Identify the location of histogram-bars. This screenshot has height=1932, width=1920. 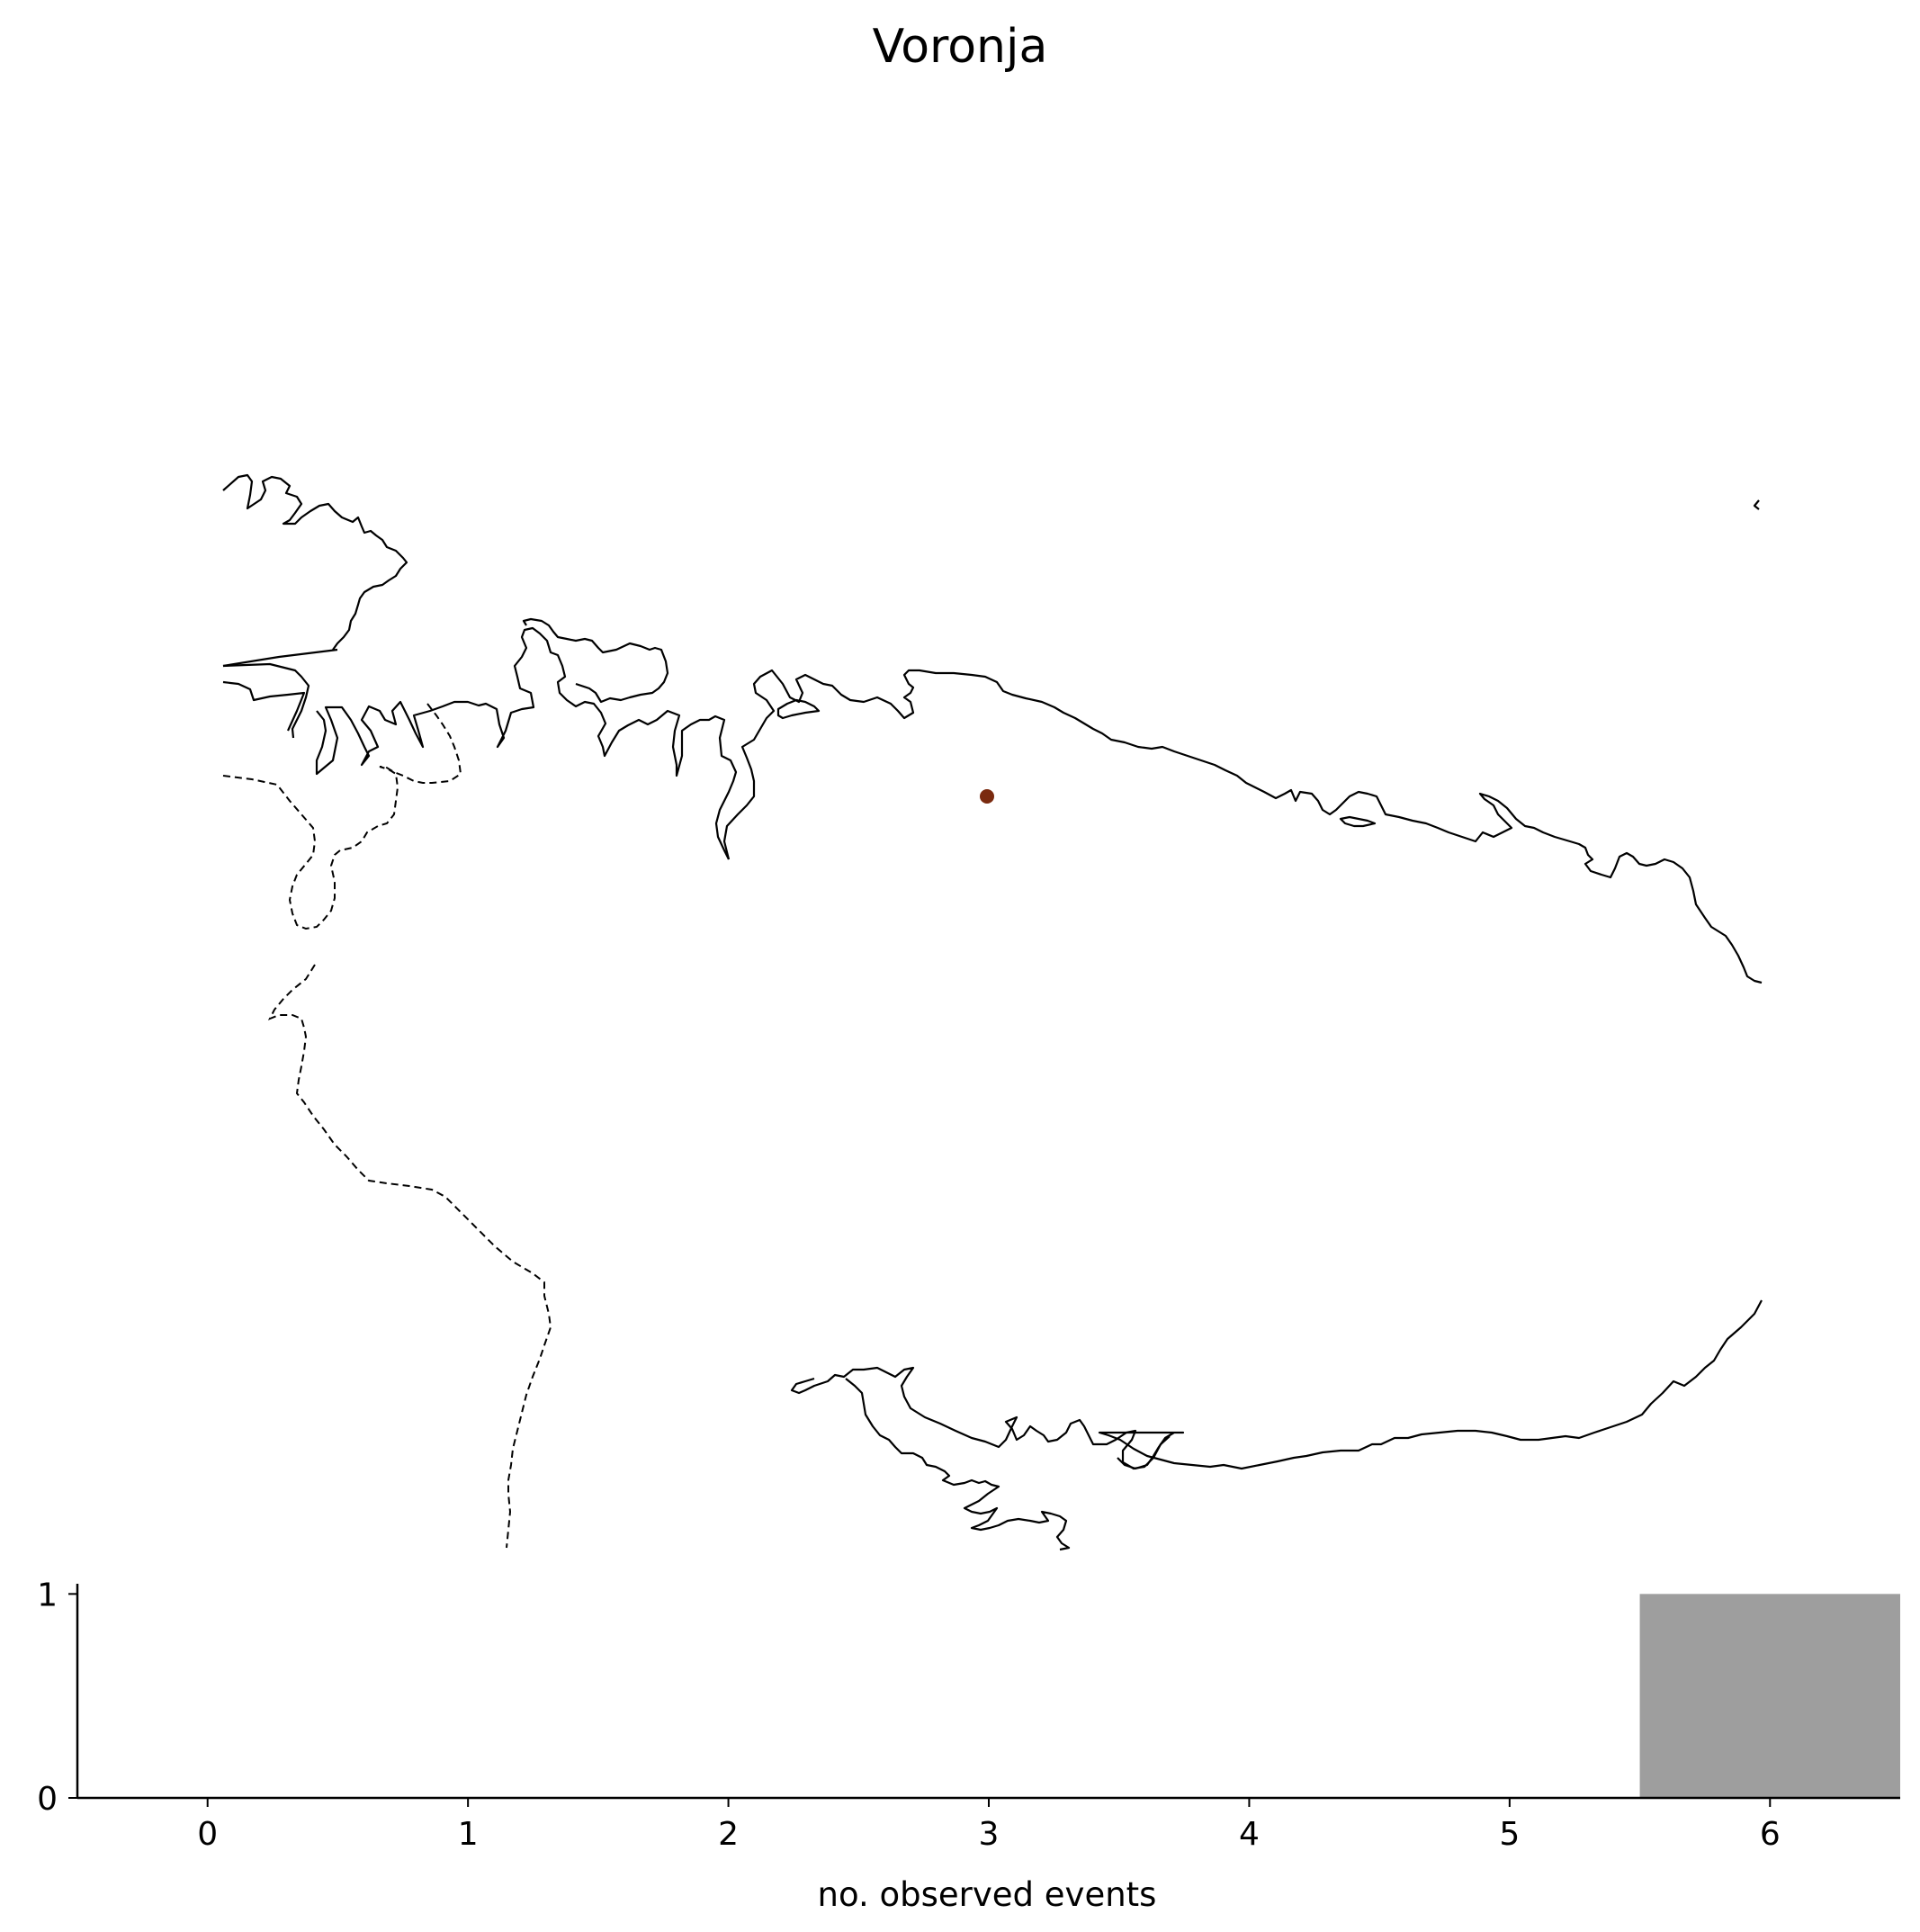
(1770, 1696).